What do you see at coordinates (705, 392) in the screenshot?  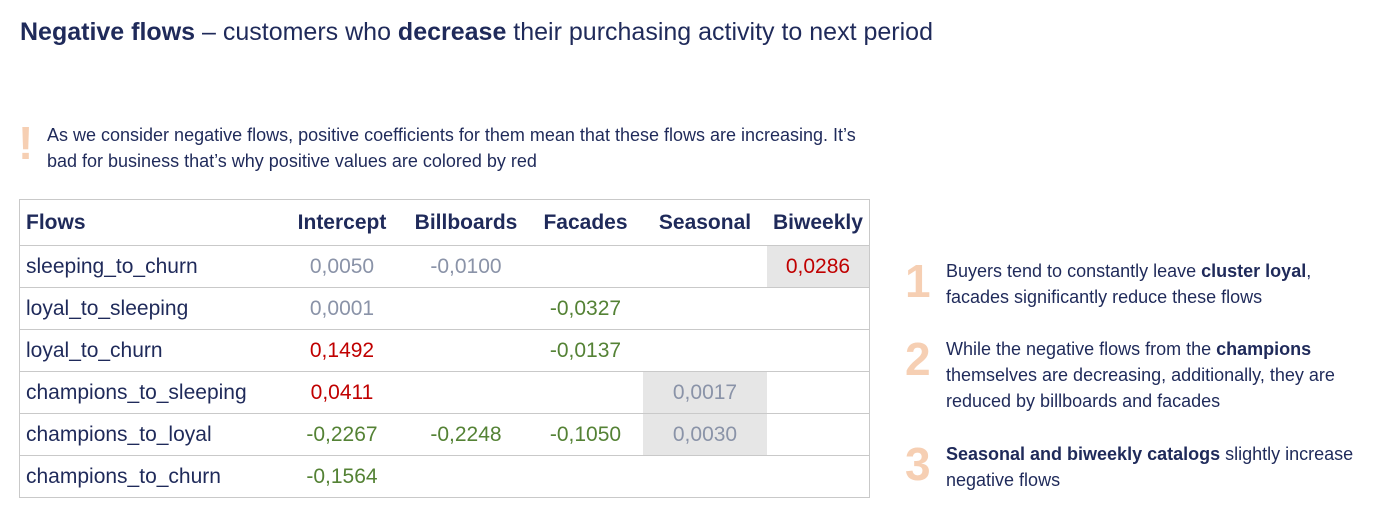 I see `seasonal-cell: 0,0017` at bounding box center [705, 392].